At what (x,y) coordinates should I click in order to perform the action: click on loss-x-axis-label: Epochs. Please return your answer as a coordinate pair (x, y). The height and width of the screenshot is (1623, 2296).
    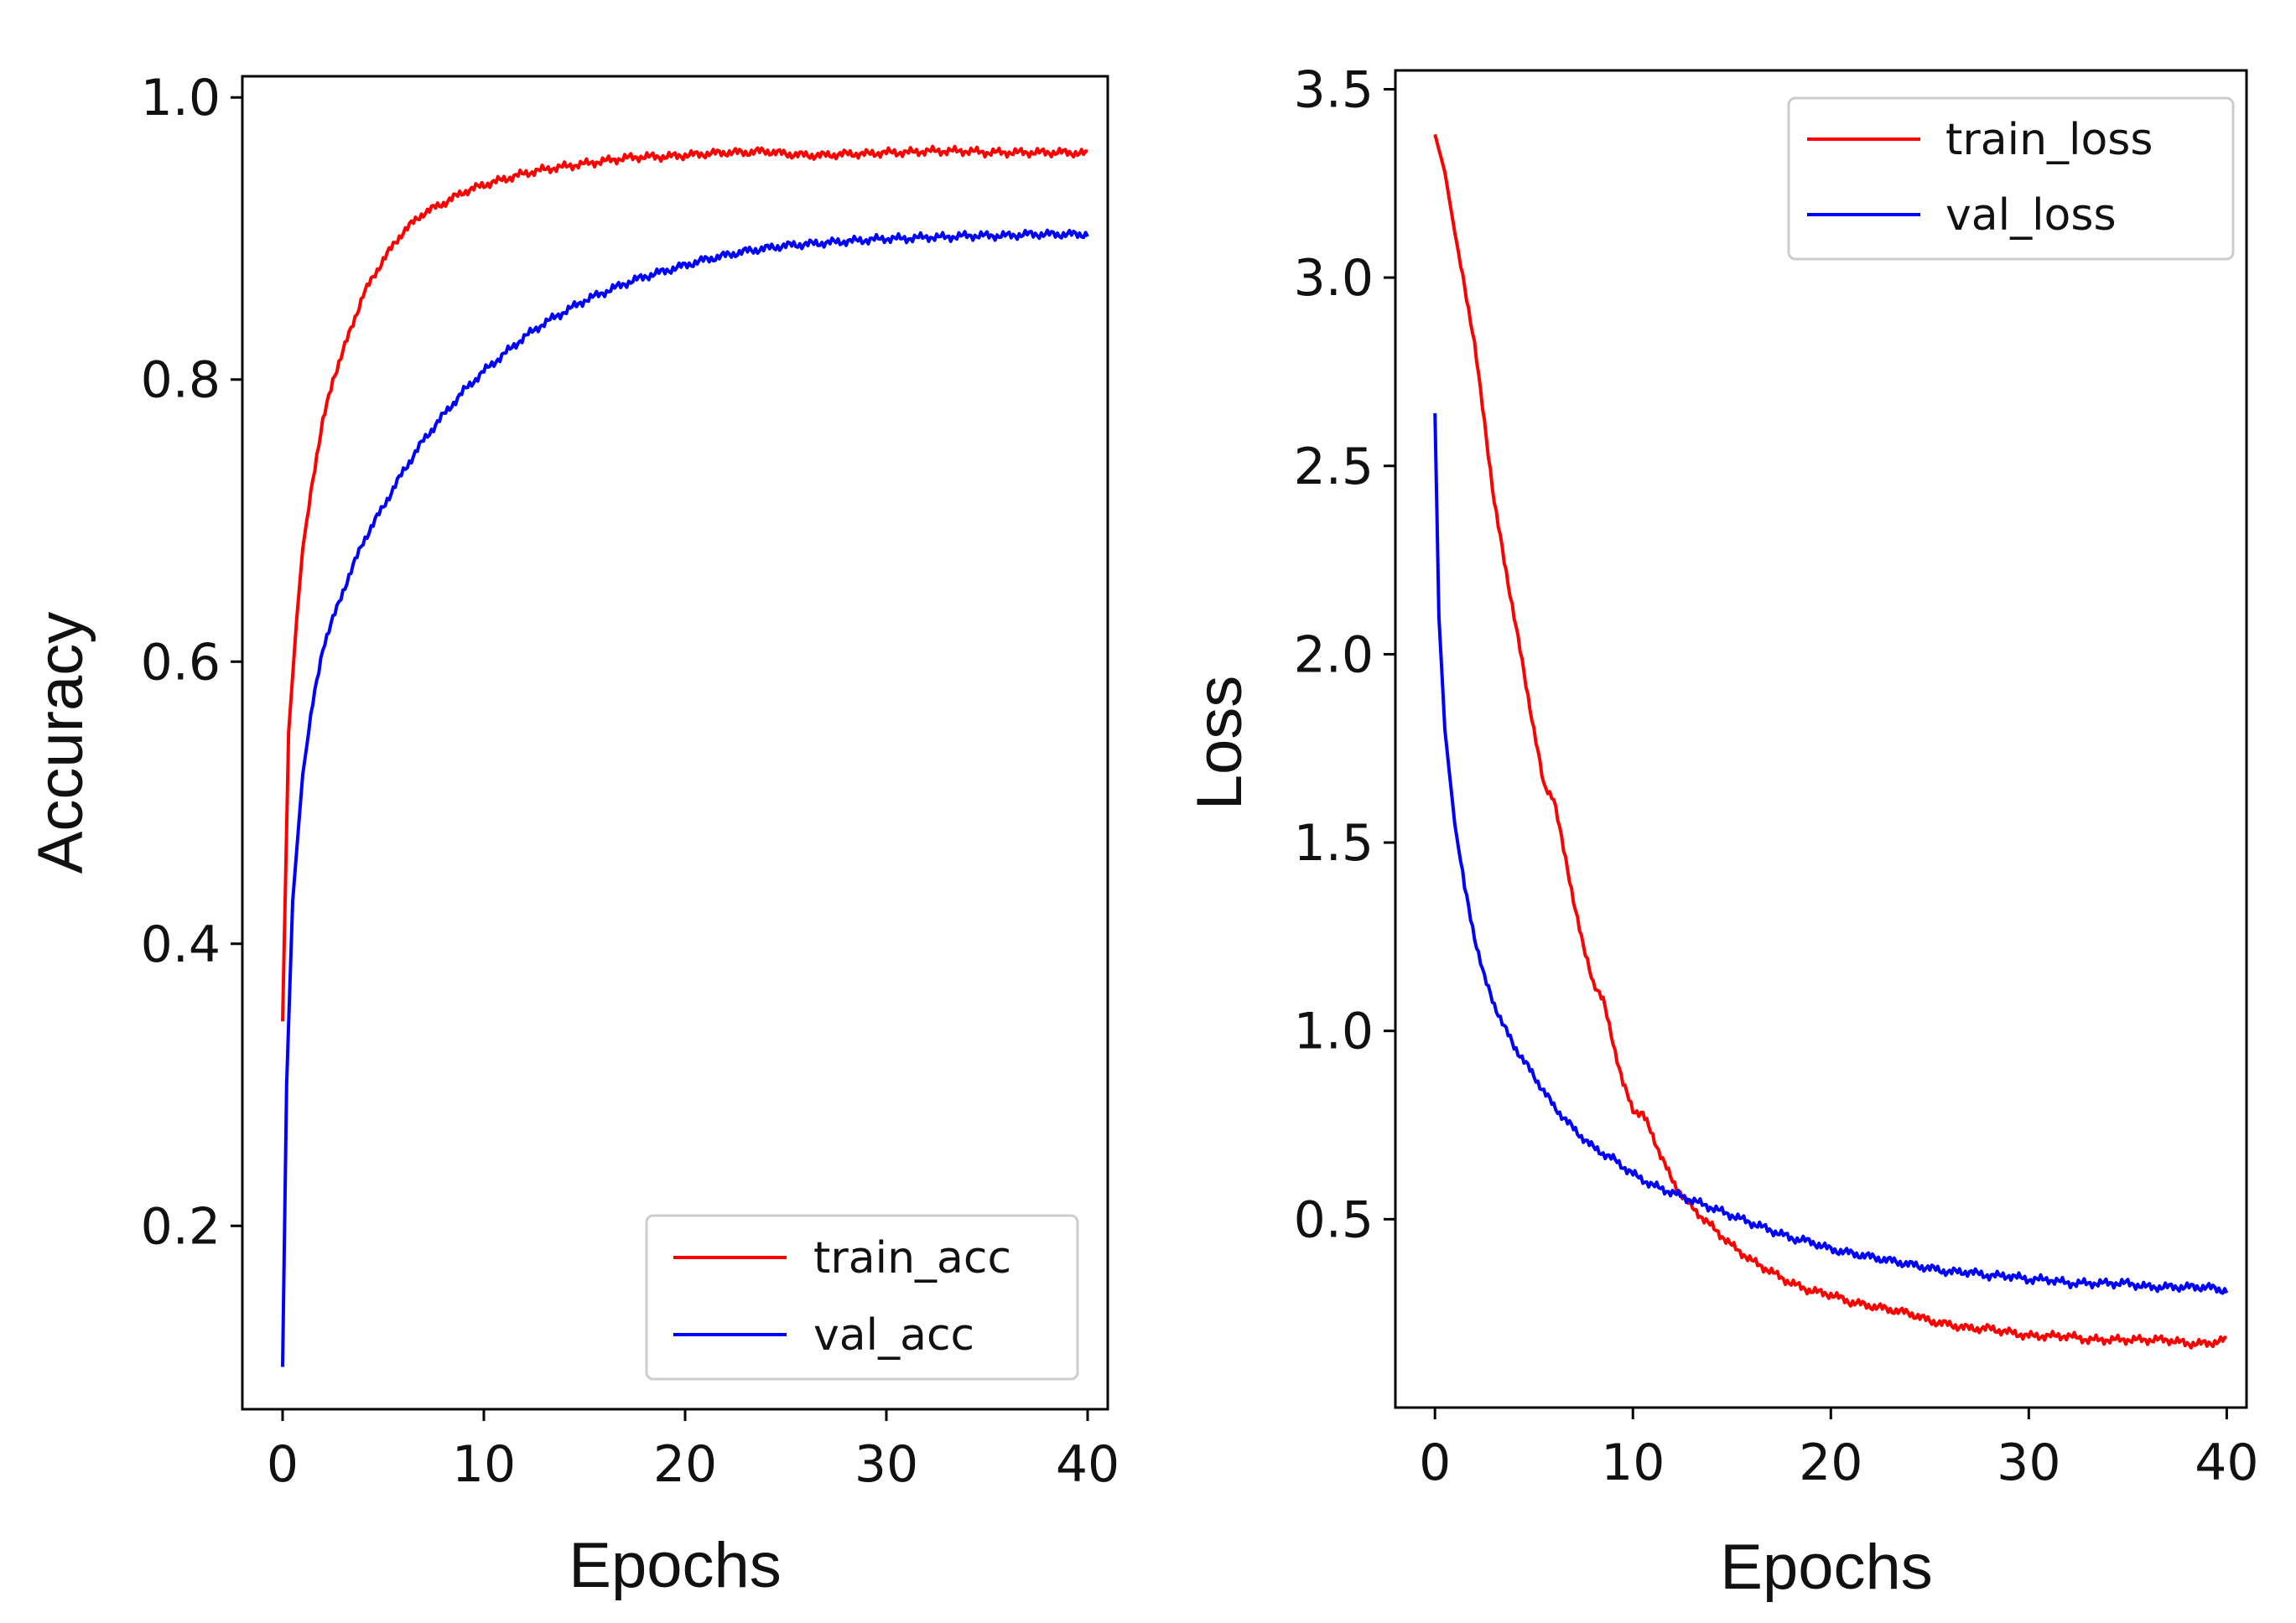
    Looking at the image, I should click on (1826, 1567).